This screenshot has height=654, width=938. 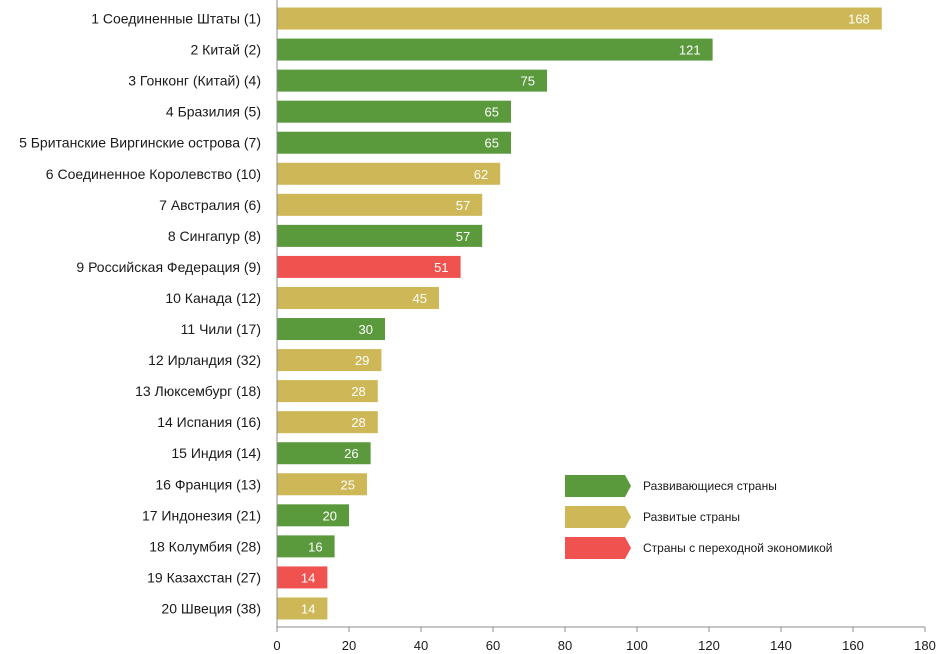 What do you see at coordinates (201, 515) in the screenshot?
I see `category-label: 17 Индонезия (21)` at bounding box center [201, 515].